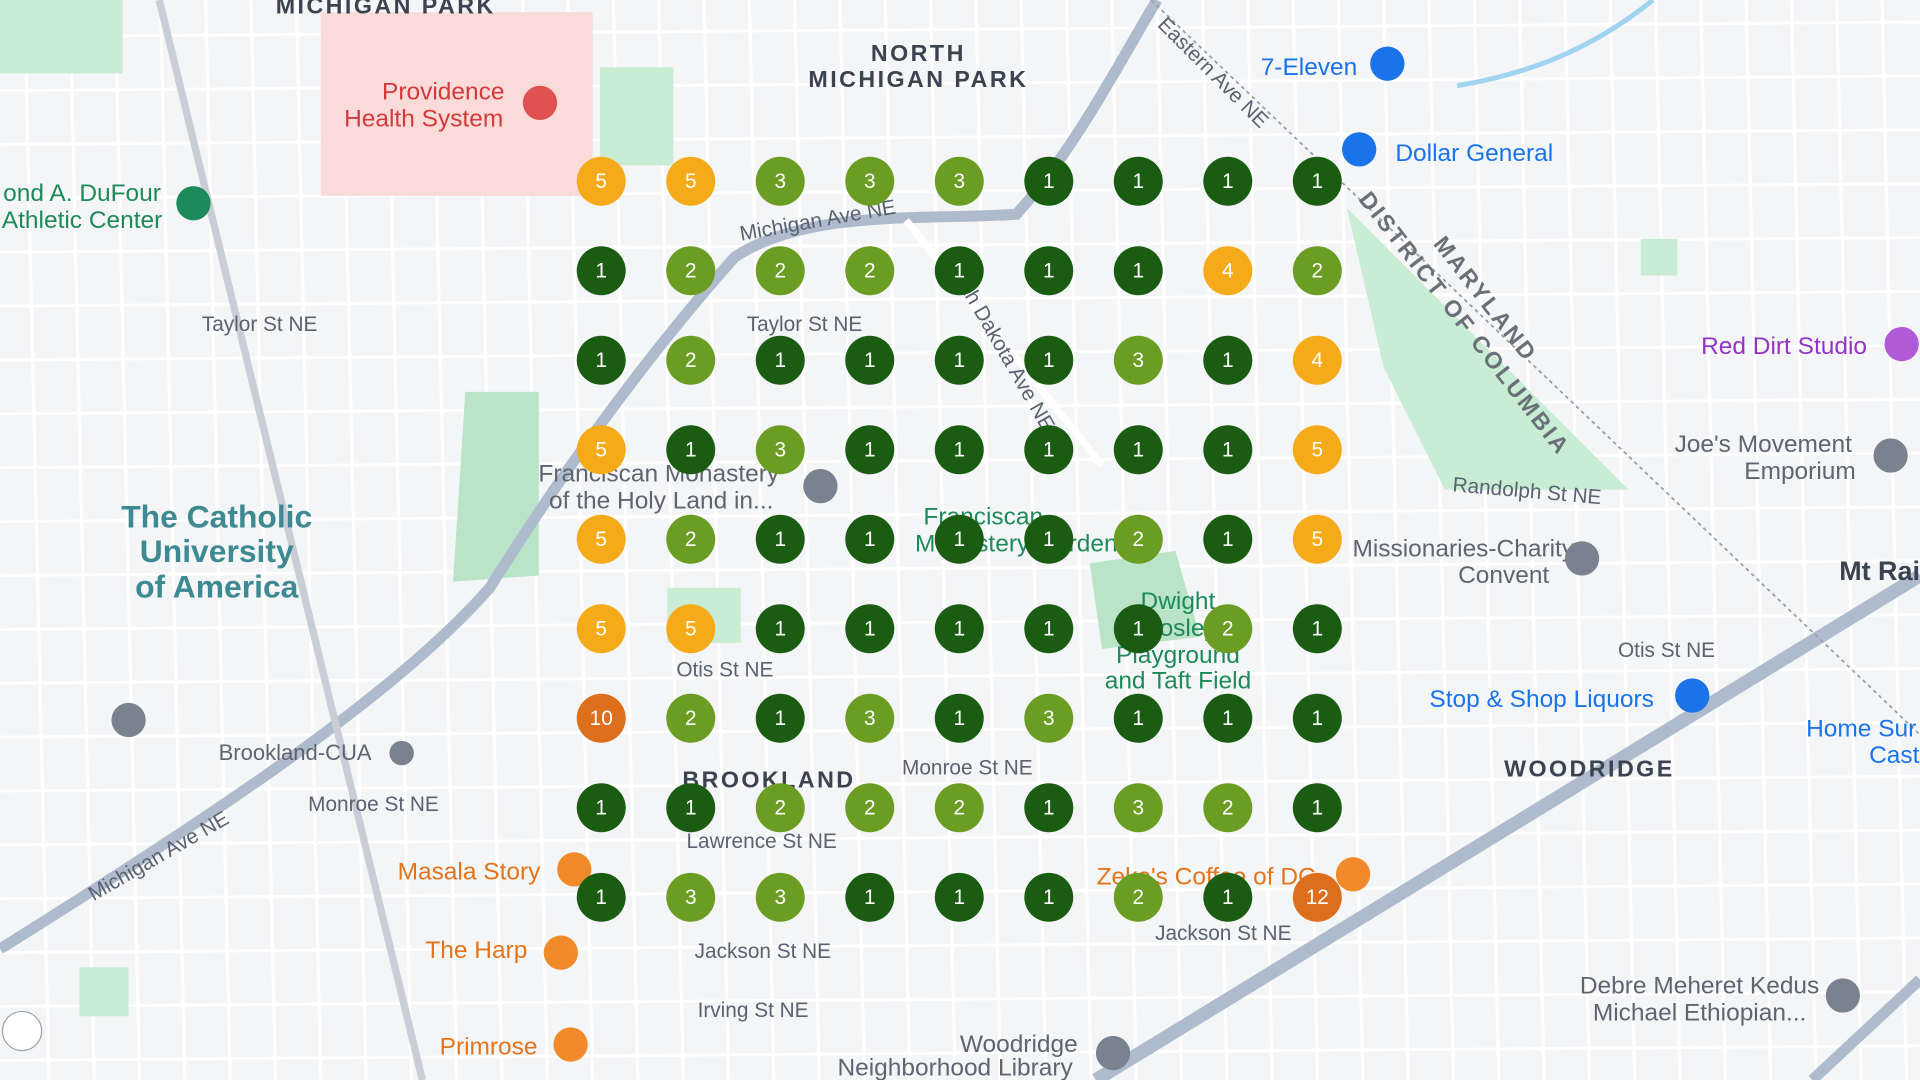 The image size is (1920, 1080). What do you see at coordinates (1019, 1044) in the screenshot?
I see `poi-label: Woodridge` at bounding box center [1019, 1044].